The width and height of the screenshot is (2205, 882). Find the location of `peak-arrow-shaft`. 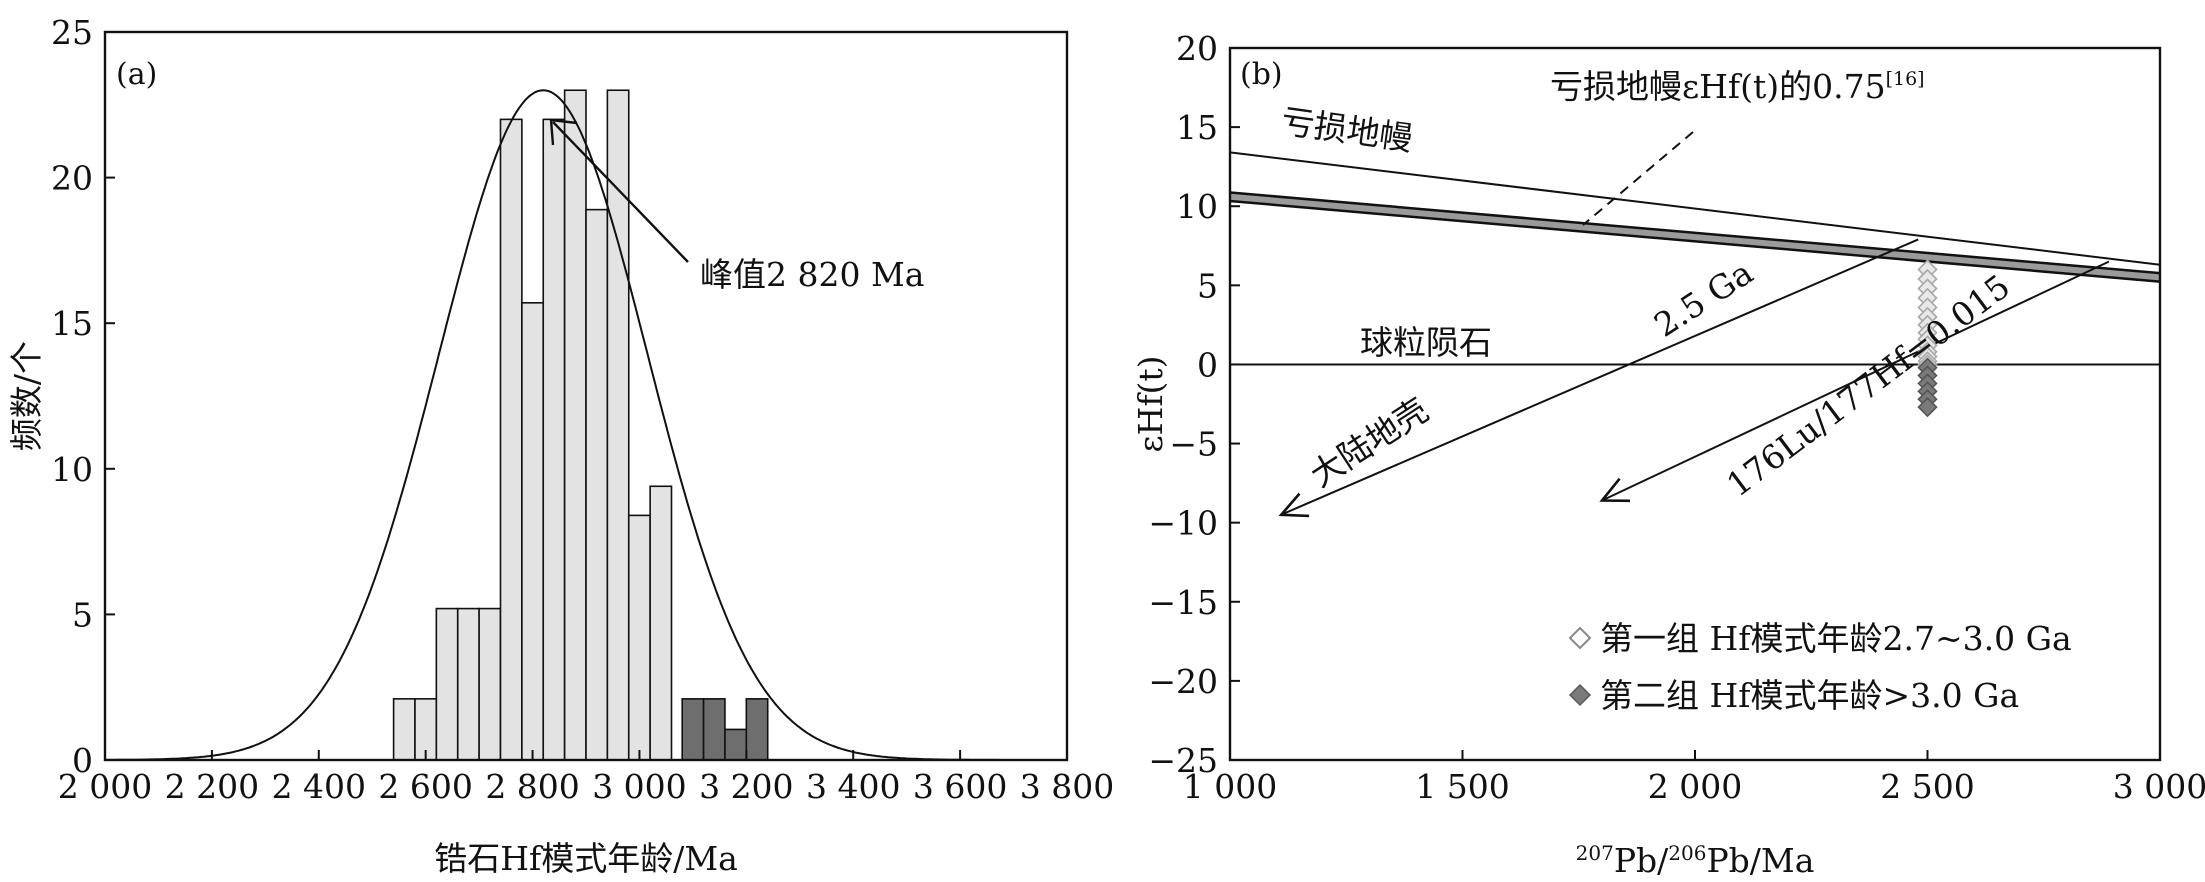

peak-arrow-shaft is located at coordinates (620, 192).